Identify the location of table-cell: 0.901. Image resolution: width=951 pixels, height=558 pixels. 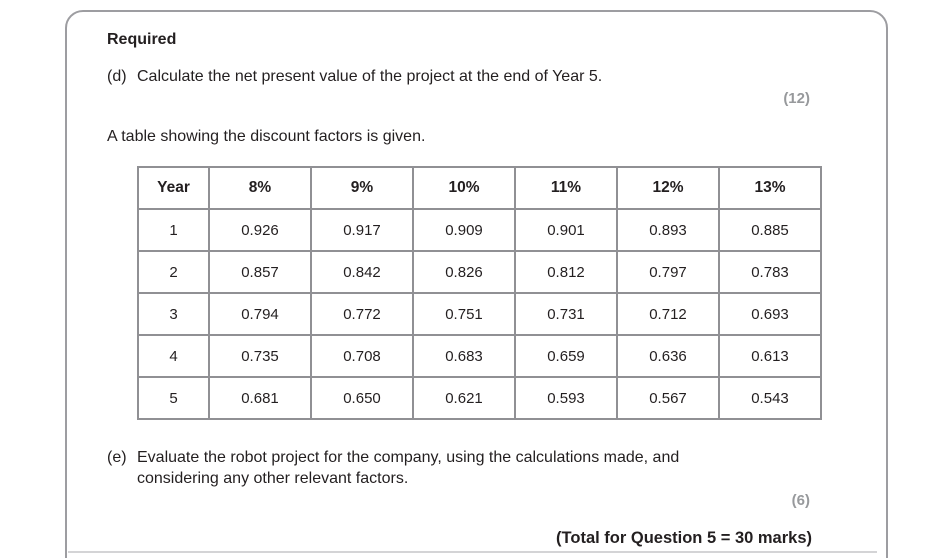
(566, 230).